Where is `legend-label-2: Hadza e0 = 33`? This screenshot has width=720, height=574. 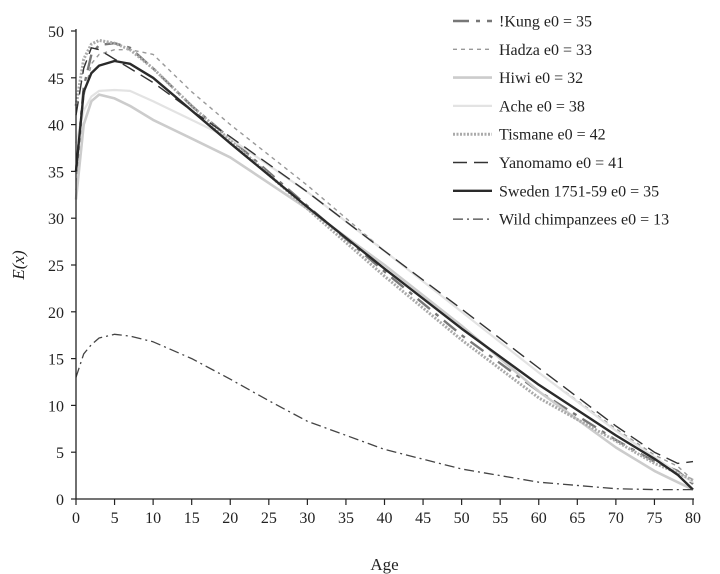
legend-label-2: Hadza e0 = 33 is located at coordinates (545, 50).